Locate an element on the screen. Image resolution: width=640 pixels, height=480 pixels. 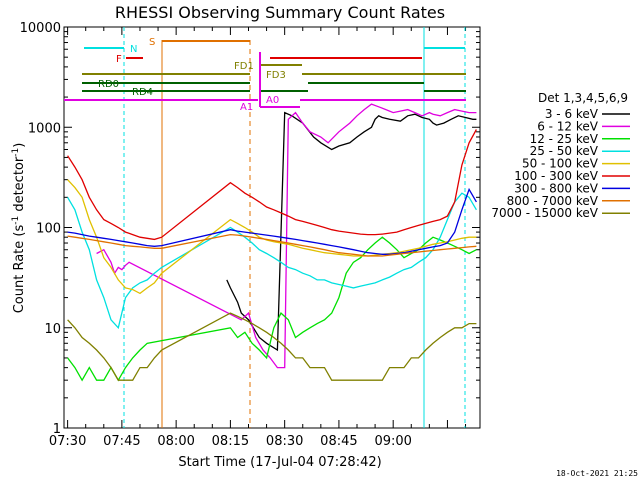
y-tick-label: 1000 is located at coordinates (44, 128).